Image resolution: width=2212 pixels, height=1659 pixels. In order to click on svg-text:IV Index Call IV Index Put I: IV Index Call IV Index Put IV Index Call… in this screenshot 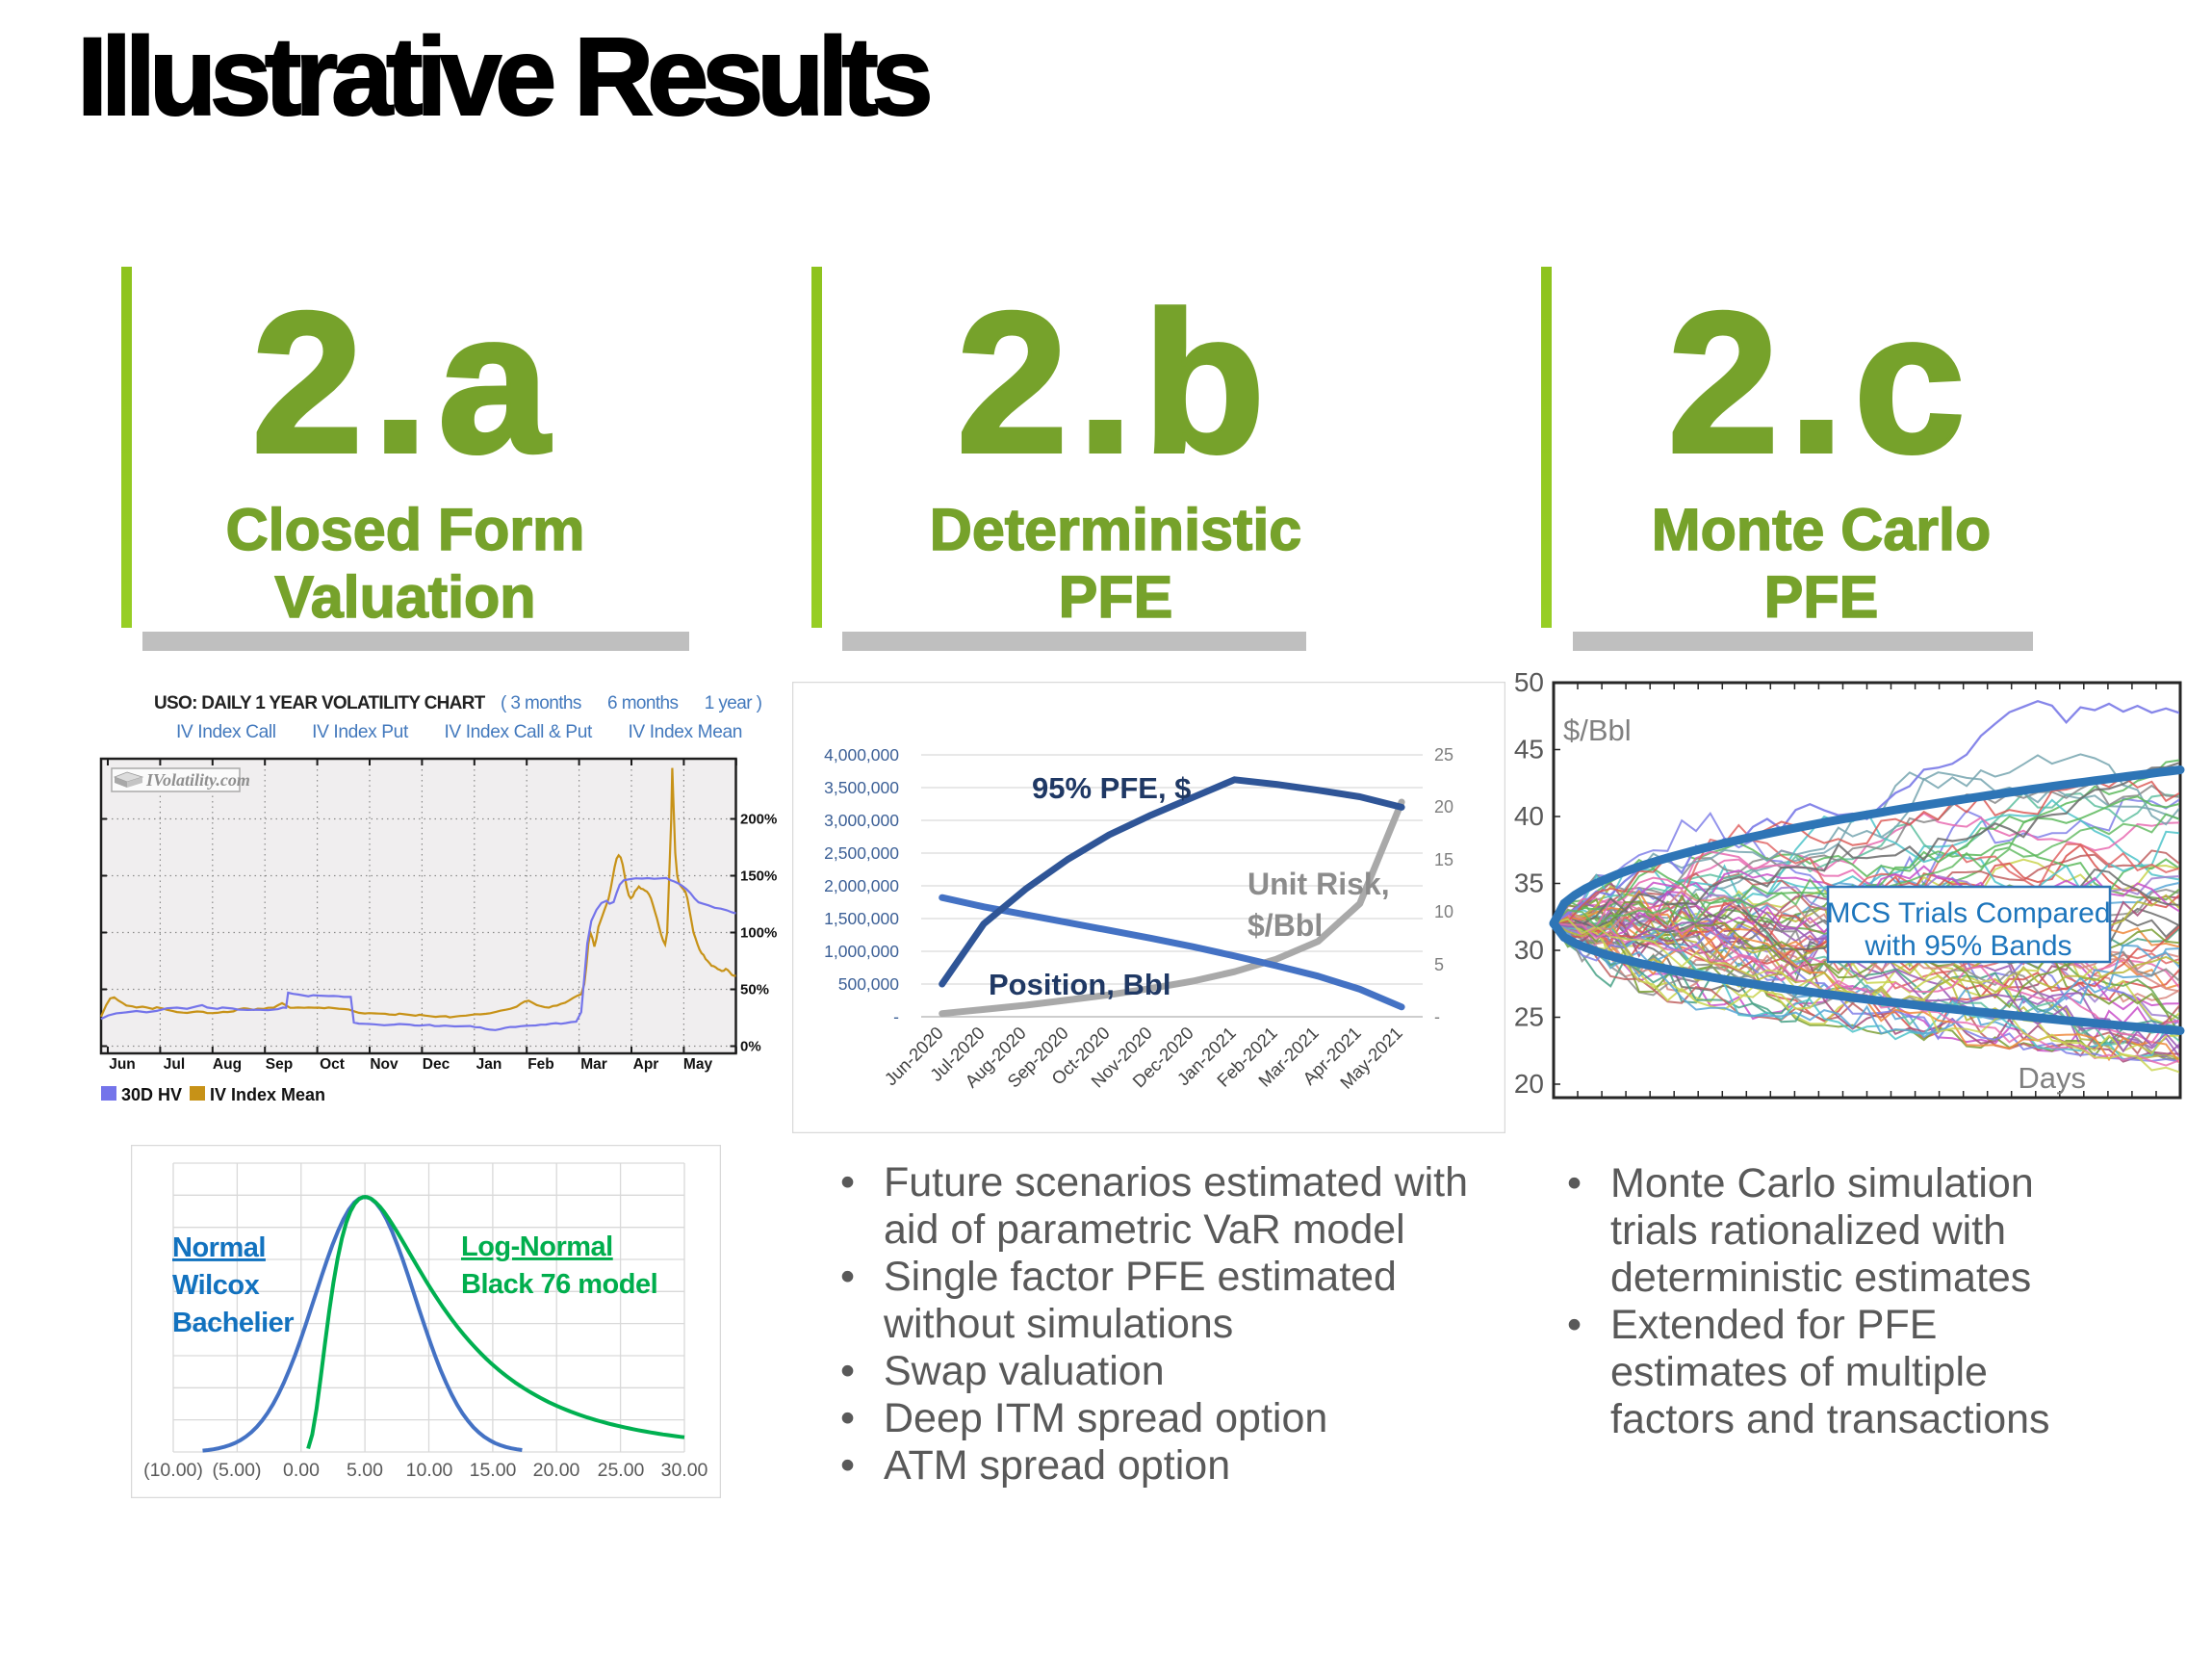, I will do `click(459, 732)`.